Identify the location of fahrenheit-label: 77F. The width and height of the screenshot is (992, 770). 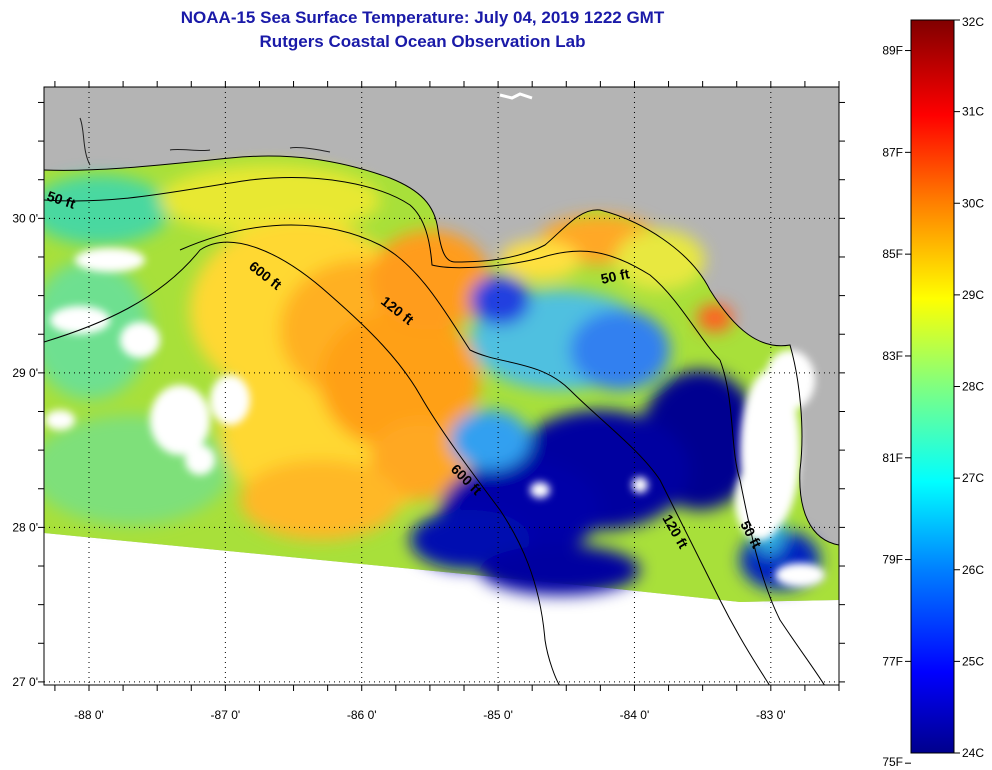
(892, 661).